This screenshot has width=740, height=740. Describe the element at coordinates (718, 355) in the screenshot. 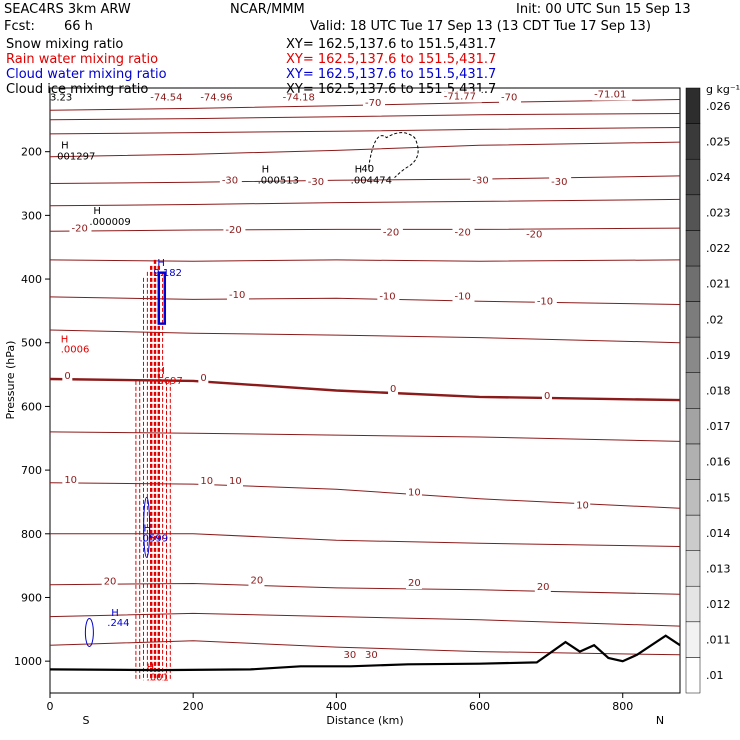

I see `colorbar-label: .019` at that location.